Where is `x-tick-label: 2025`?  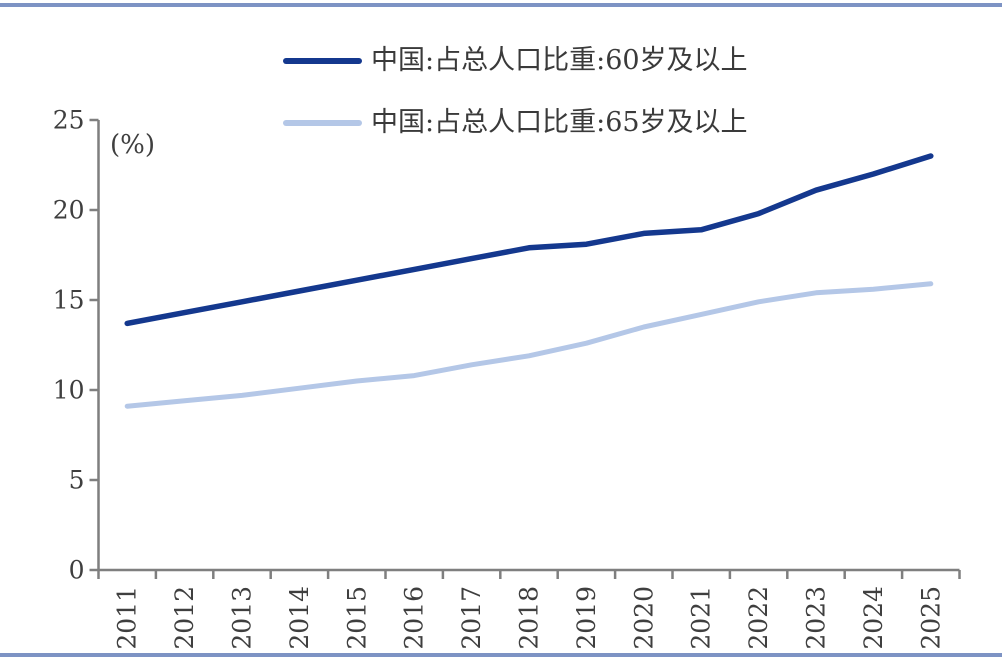
x-tick-label: 2025 is located at coordinates (930, 618).